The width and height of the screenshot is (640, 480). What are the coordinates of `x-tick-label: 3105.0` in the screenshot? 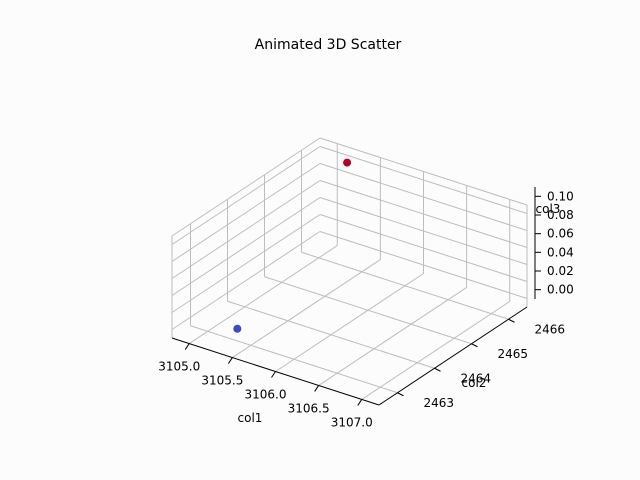 It's located at (179, 367).